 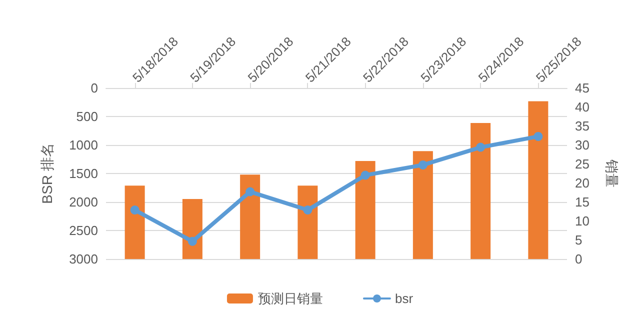 What do you see at coordinates (83, 145) in the screenshot?
I see `y-tick-label: 1000` at bounding box center [83, 145].